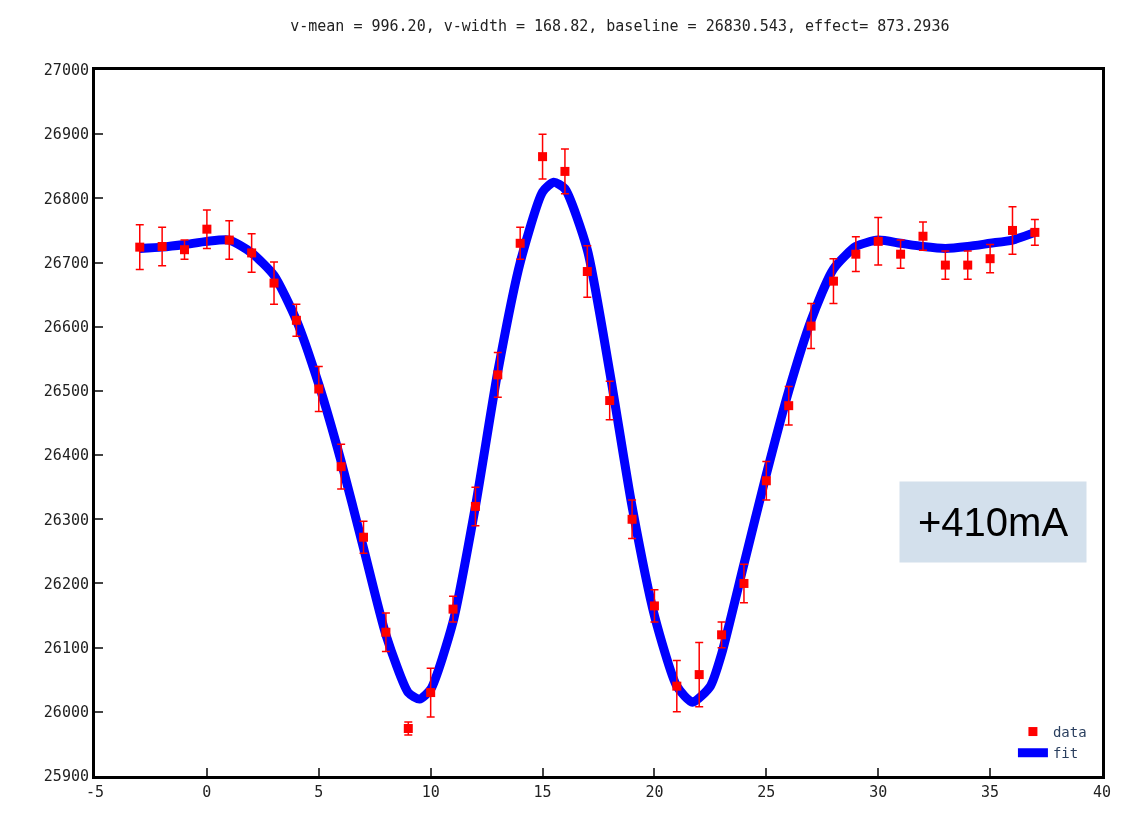  Describe the element at coordinates (66, 712) in the screenshot. I see `y-tick-label: 26000` at that location.